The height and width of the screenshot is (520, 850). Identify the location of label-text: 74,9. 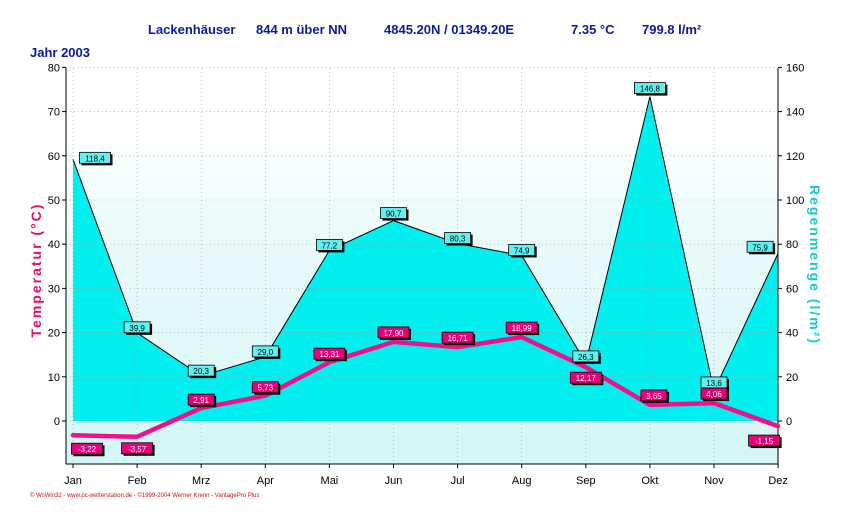
(522, 250).